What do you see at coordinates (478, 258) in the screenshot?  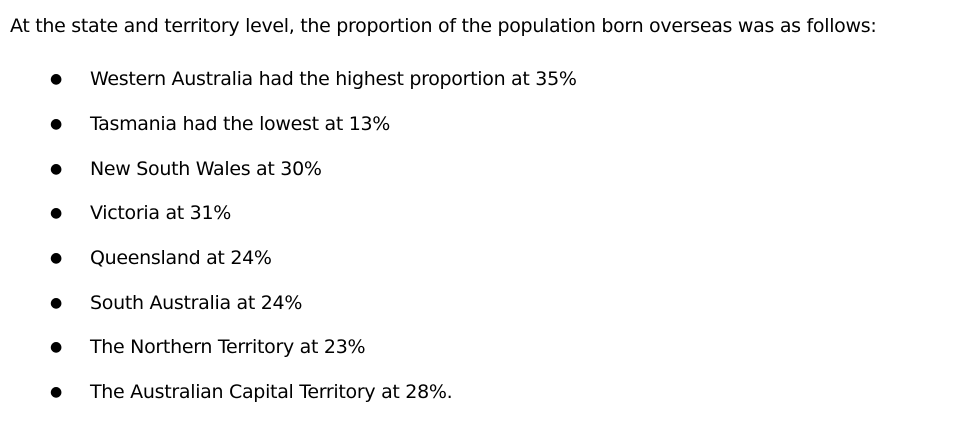 I see `list-item: ● Queensland at 24%` at bounding box center [478, 258].